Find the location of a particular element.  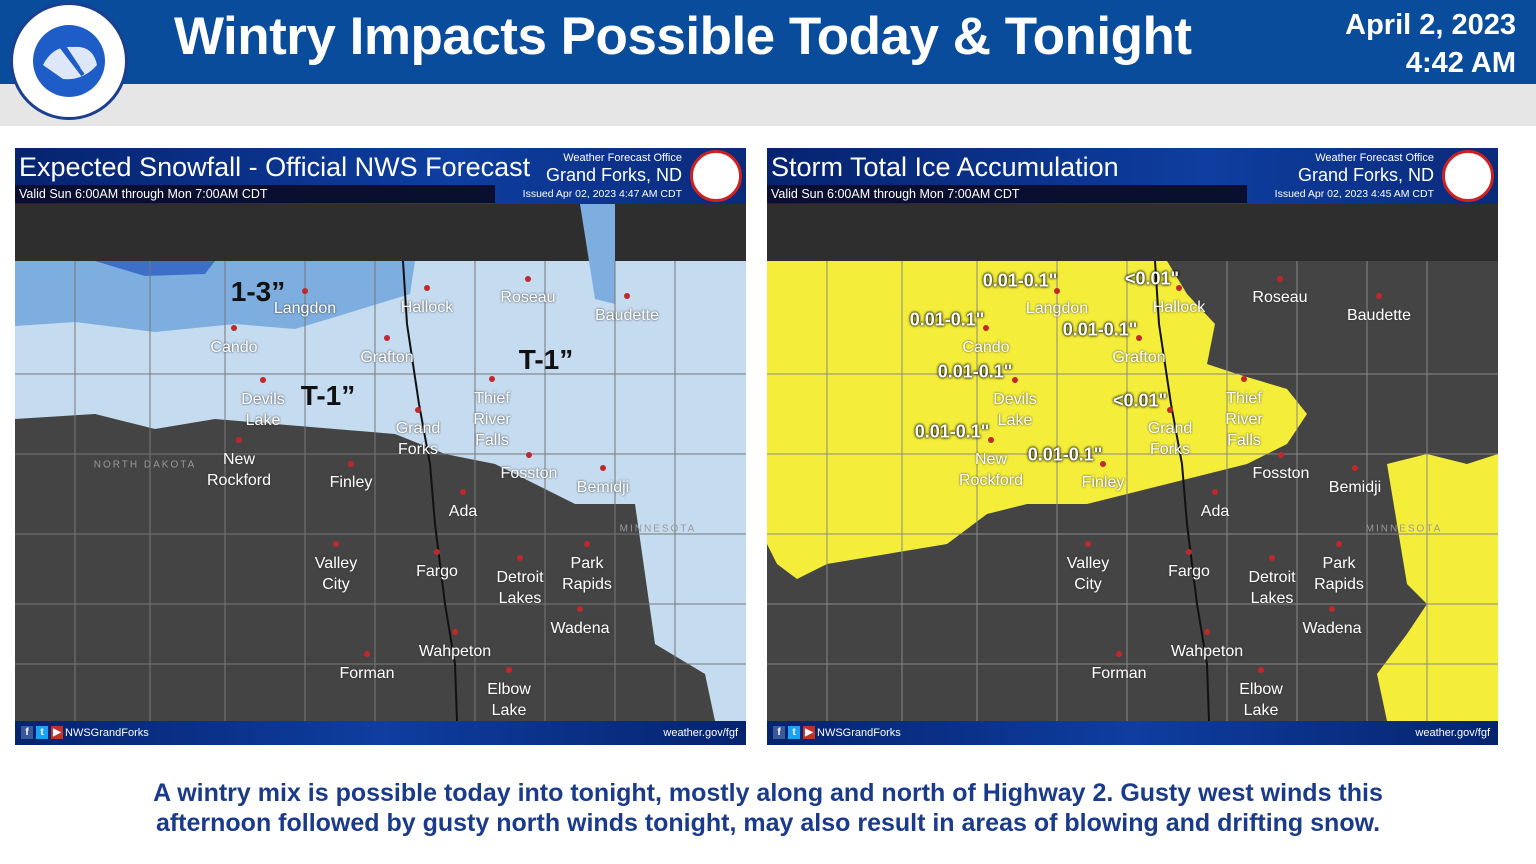

nws-logo-small is located at coordinates (1468, 176).